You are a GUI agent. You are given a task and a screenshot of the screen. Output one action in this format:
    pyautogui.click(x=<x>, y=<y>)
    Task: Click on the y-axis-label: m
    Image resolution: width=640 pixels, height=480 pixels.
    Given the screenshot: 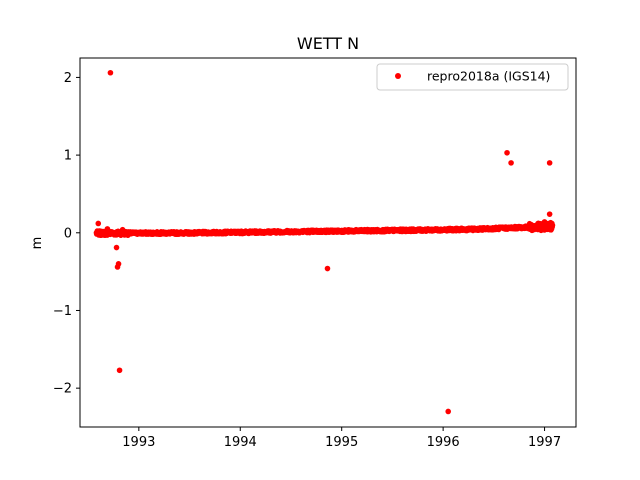 What is the action you would take?
    pyautogui.click(x=37, y=243)
    